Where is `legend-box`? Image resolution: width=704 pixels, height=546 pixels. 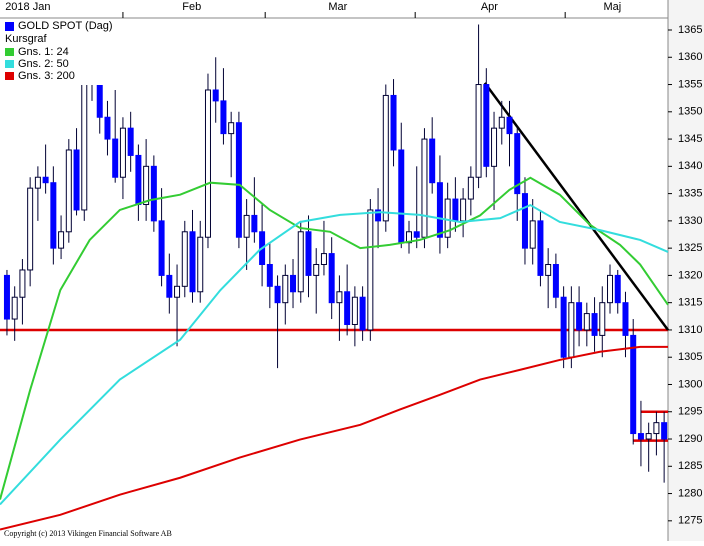 legend-box is located at coordinates (58, 52).